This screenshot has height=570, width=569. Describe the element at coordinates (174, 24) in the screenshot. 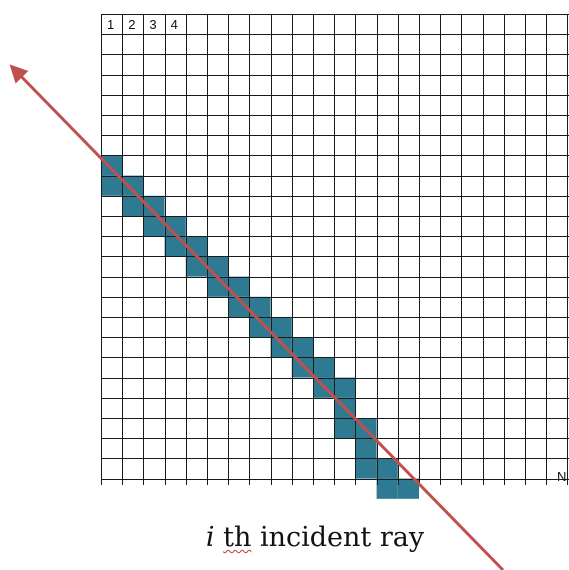

I see `column-index-label: 4` at that location.